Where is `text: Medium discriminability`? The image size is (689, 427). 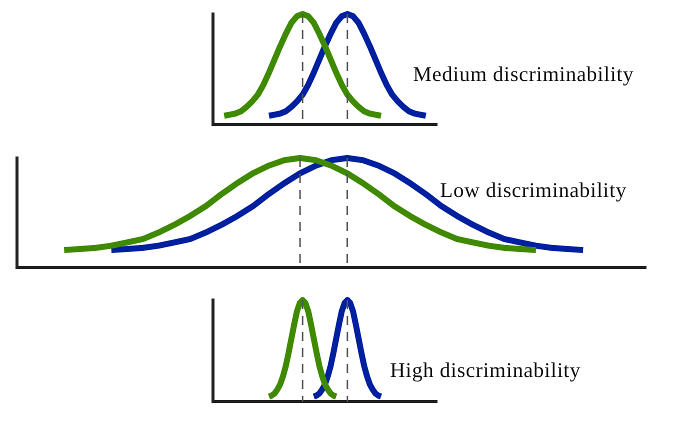 text: Medium discriminability is located at coordinates (523, 74).